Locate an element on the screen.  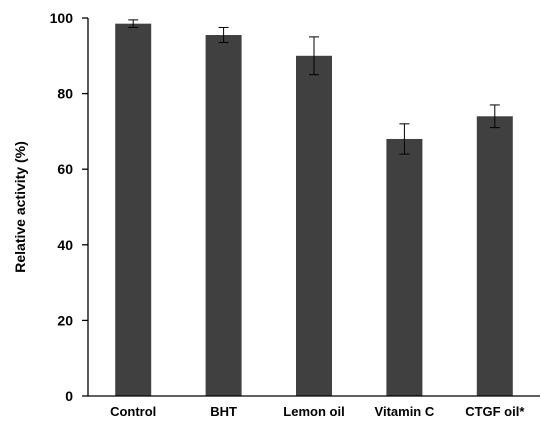
bar-ctgf-oil is located at coordinates (494, 256).